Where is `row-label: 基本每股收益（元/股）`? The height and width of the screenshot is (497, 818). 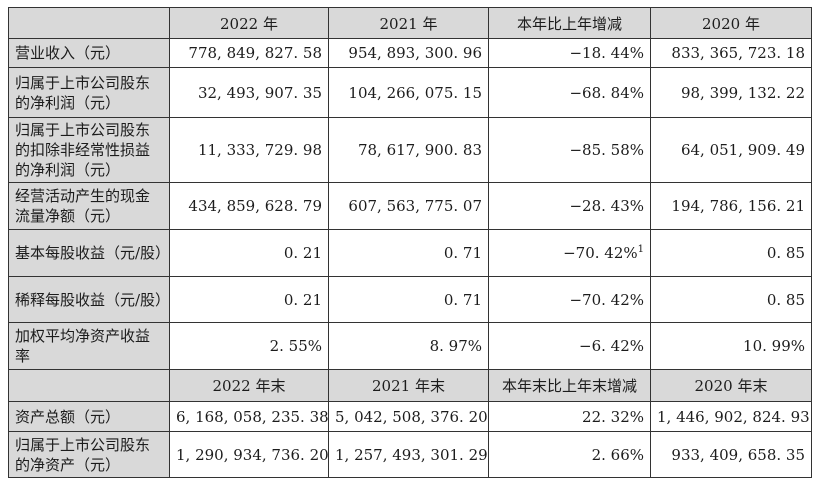
row-label: 基本每股收益（元/股） is located at coordinates (89, 253).